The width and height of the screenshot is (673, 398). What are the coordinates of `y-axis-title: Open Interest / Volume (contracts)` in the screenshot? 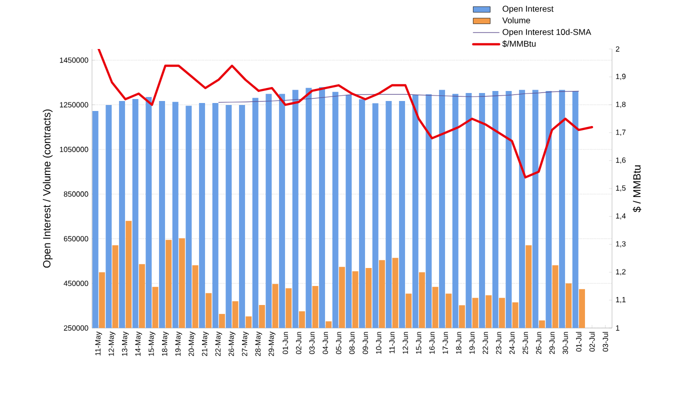 It's located at (47, 189).